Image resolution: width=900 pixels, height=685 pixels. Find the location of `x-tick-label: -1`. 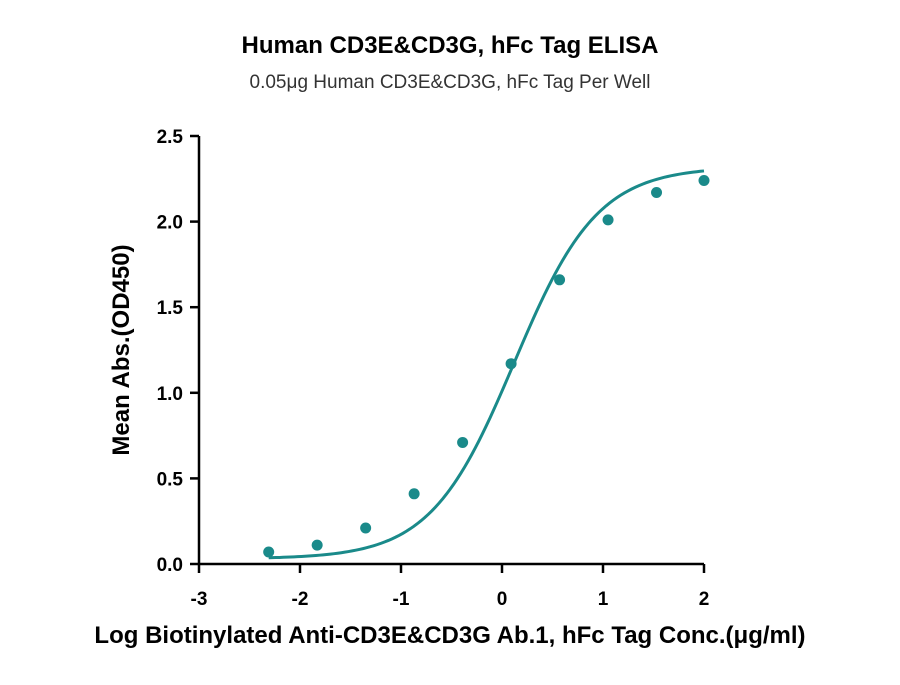

x-tick-label: -1 is located at coordinates (401, 599).